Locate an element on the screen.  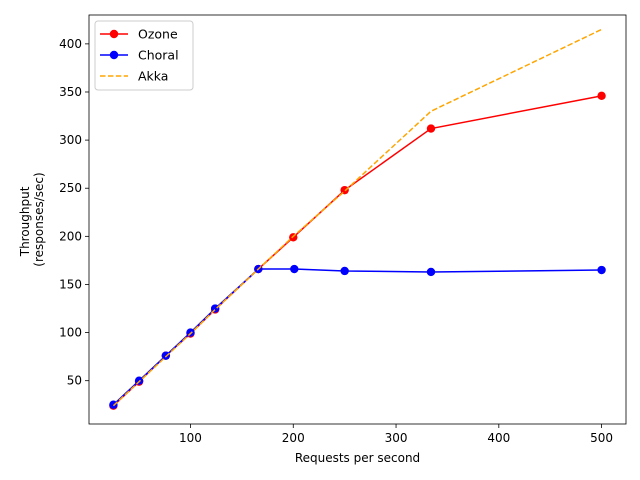
y-axis-label: Throughput (responses/sec) is located at coordinates (32, 219).